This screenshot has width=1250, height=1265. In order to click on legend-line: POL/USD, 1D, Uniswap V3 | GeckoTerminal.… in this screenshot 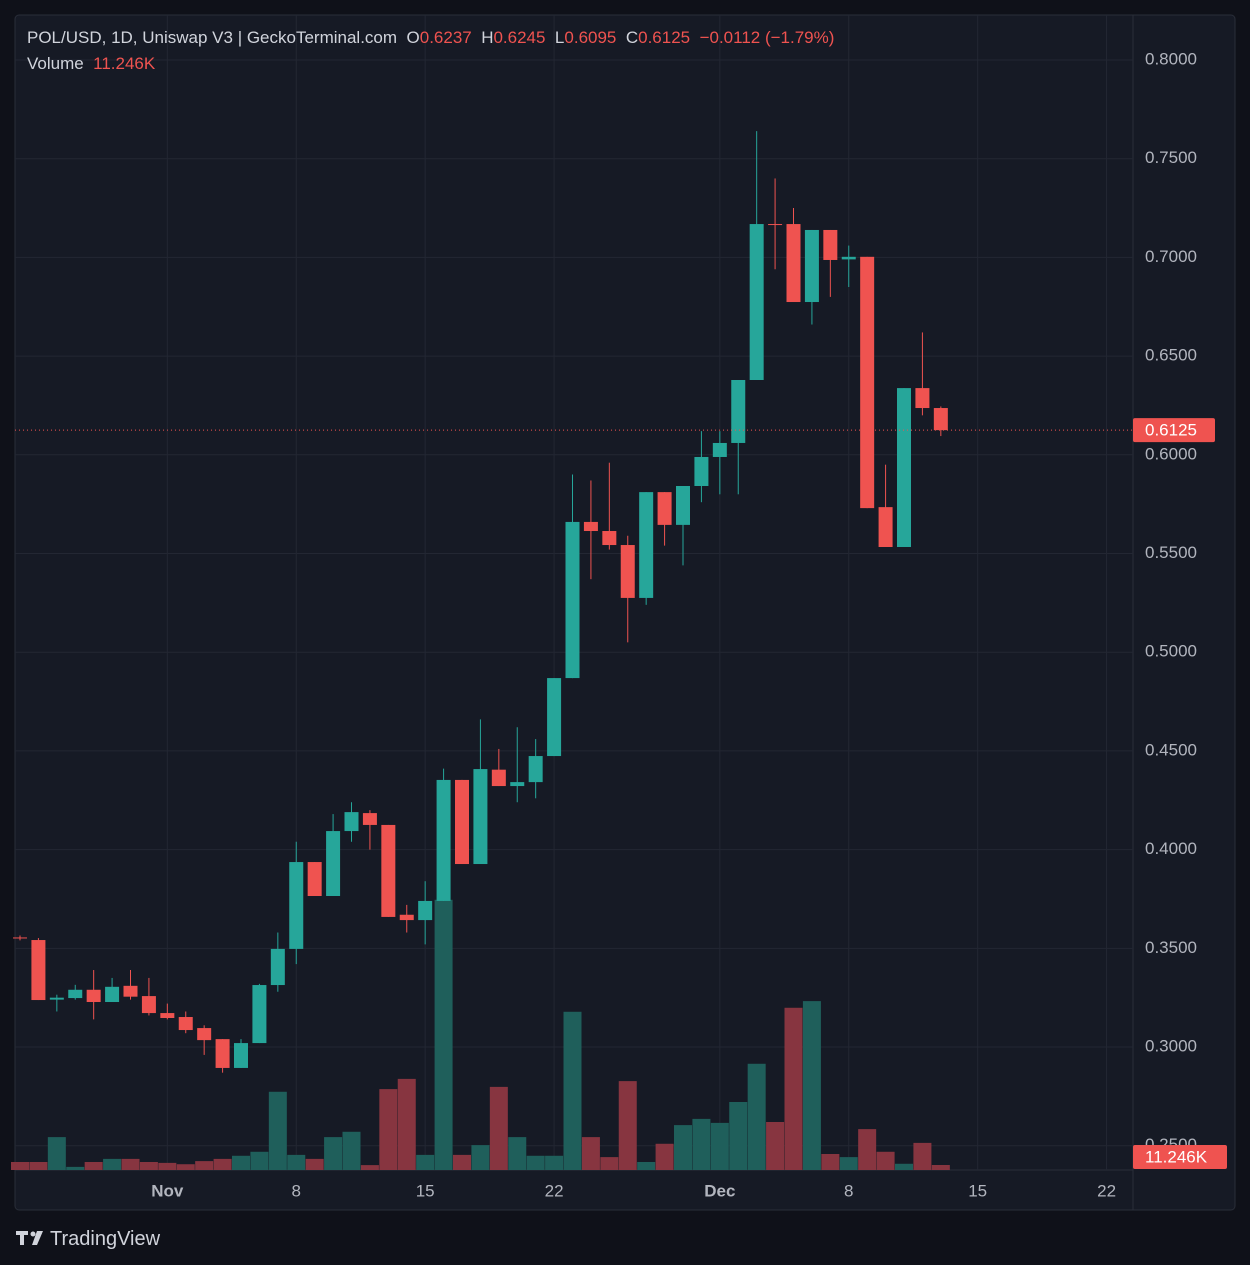, I will do `click(430, 38)`.